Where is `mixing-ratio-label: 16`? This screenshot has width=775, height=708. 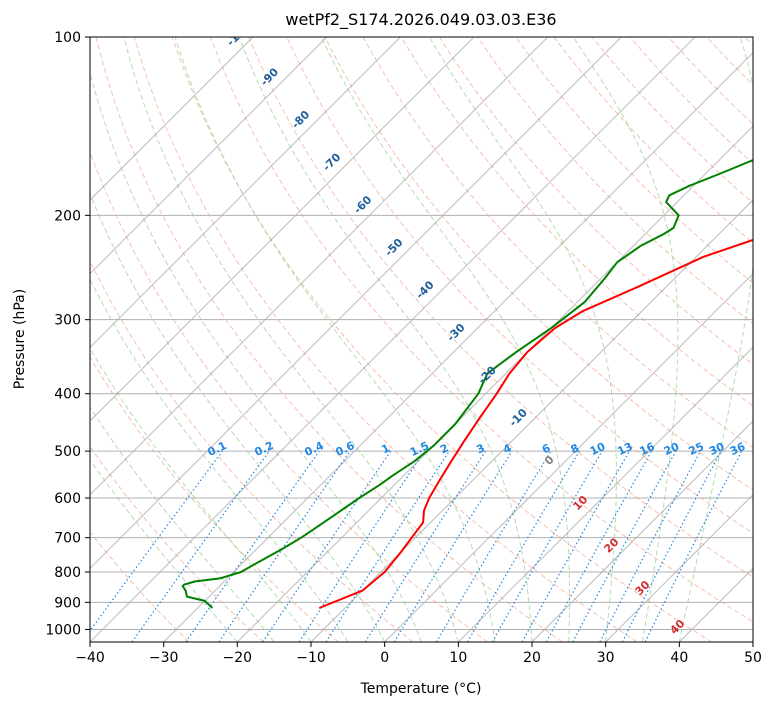 mixing-ratio-label: 16 is located at coordinates (648, 449).